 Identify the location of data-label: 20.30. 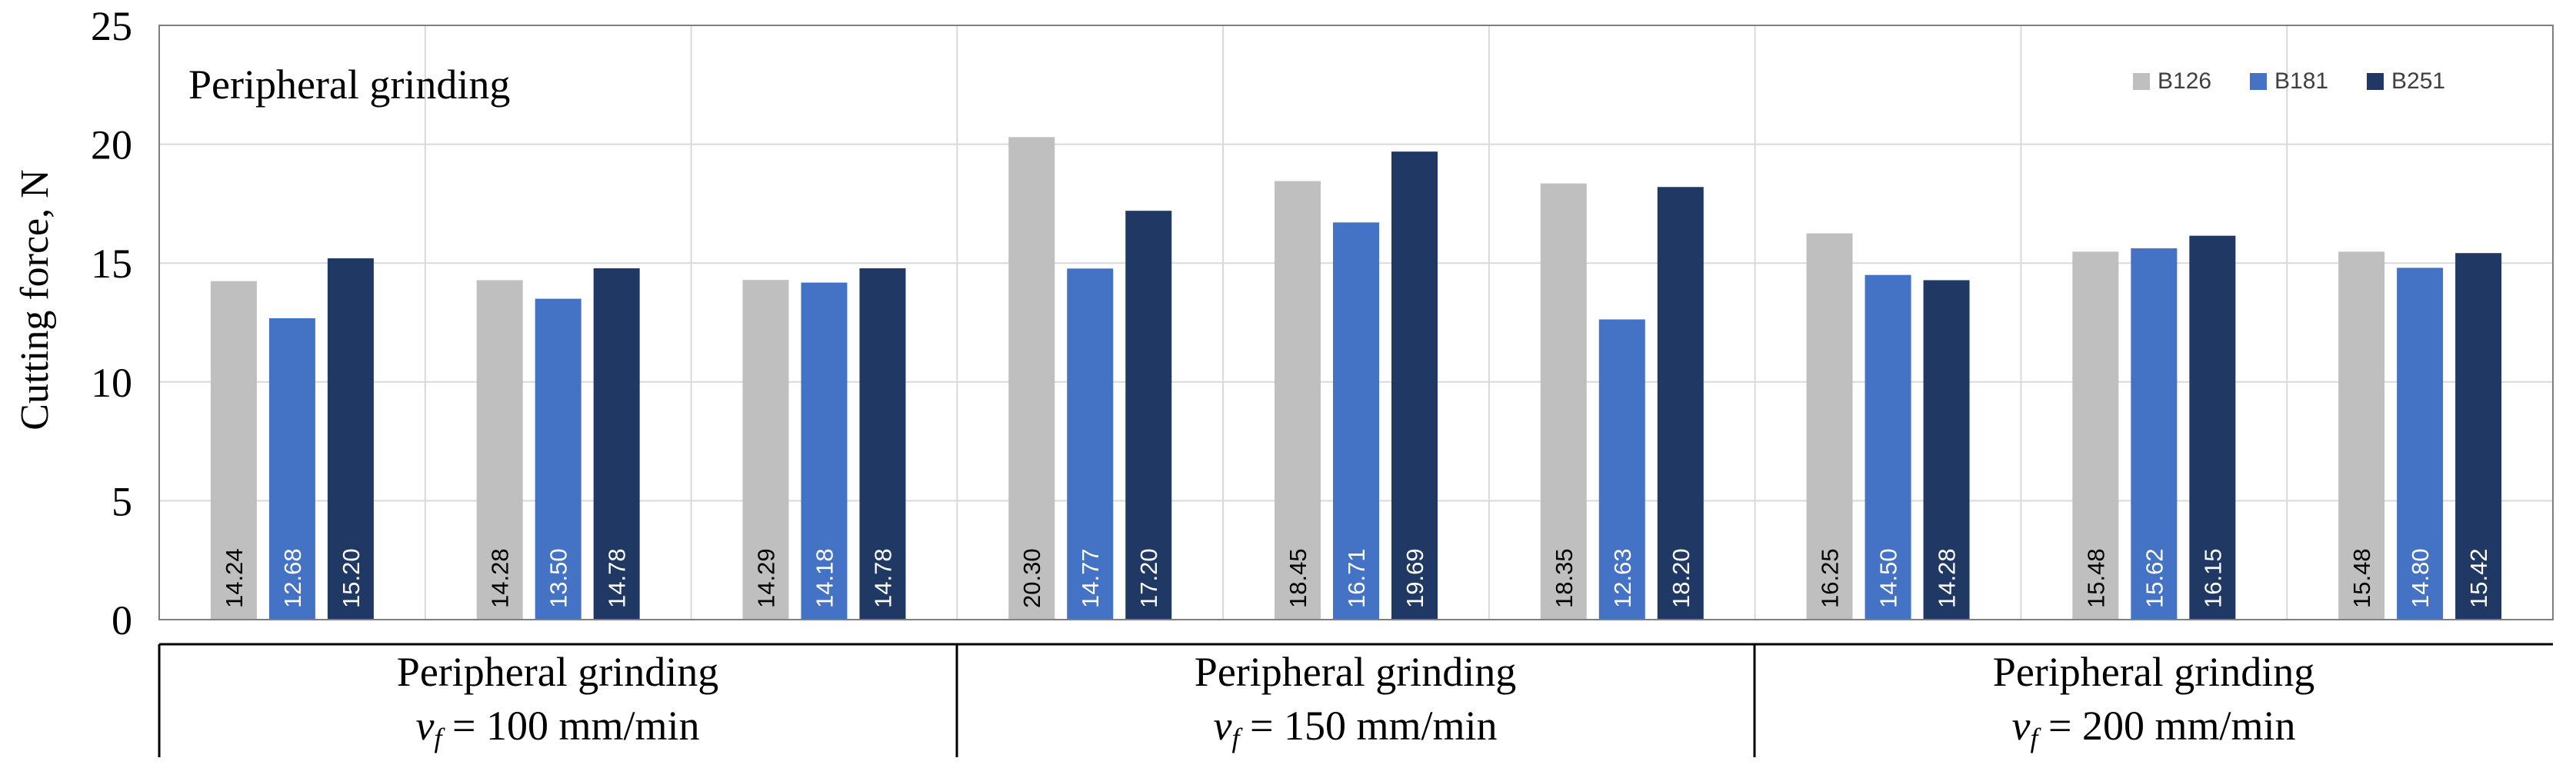
(1031, 578).